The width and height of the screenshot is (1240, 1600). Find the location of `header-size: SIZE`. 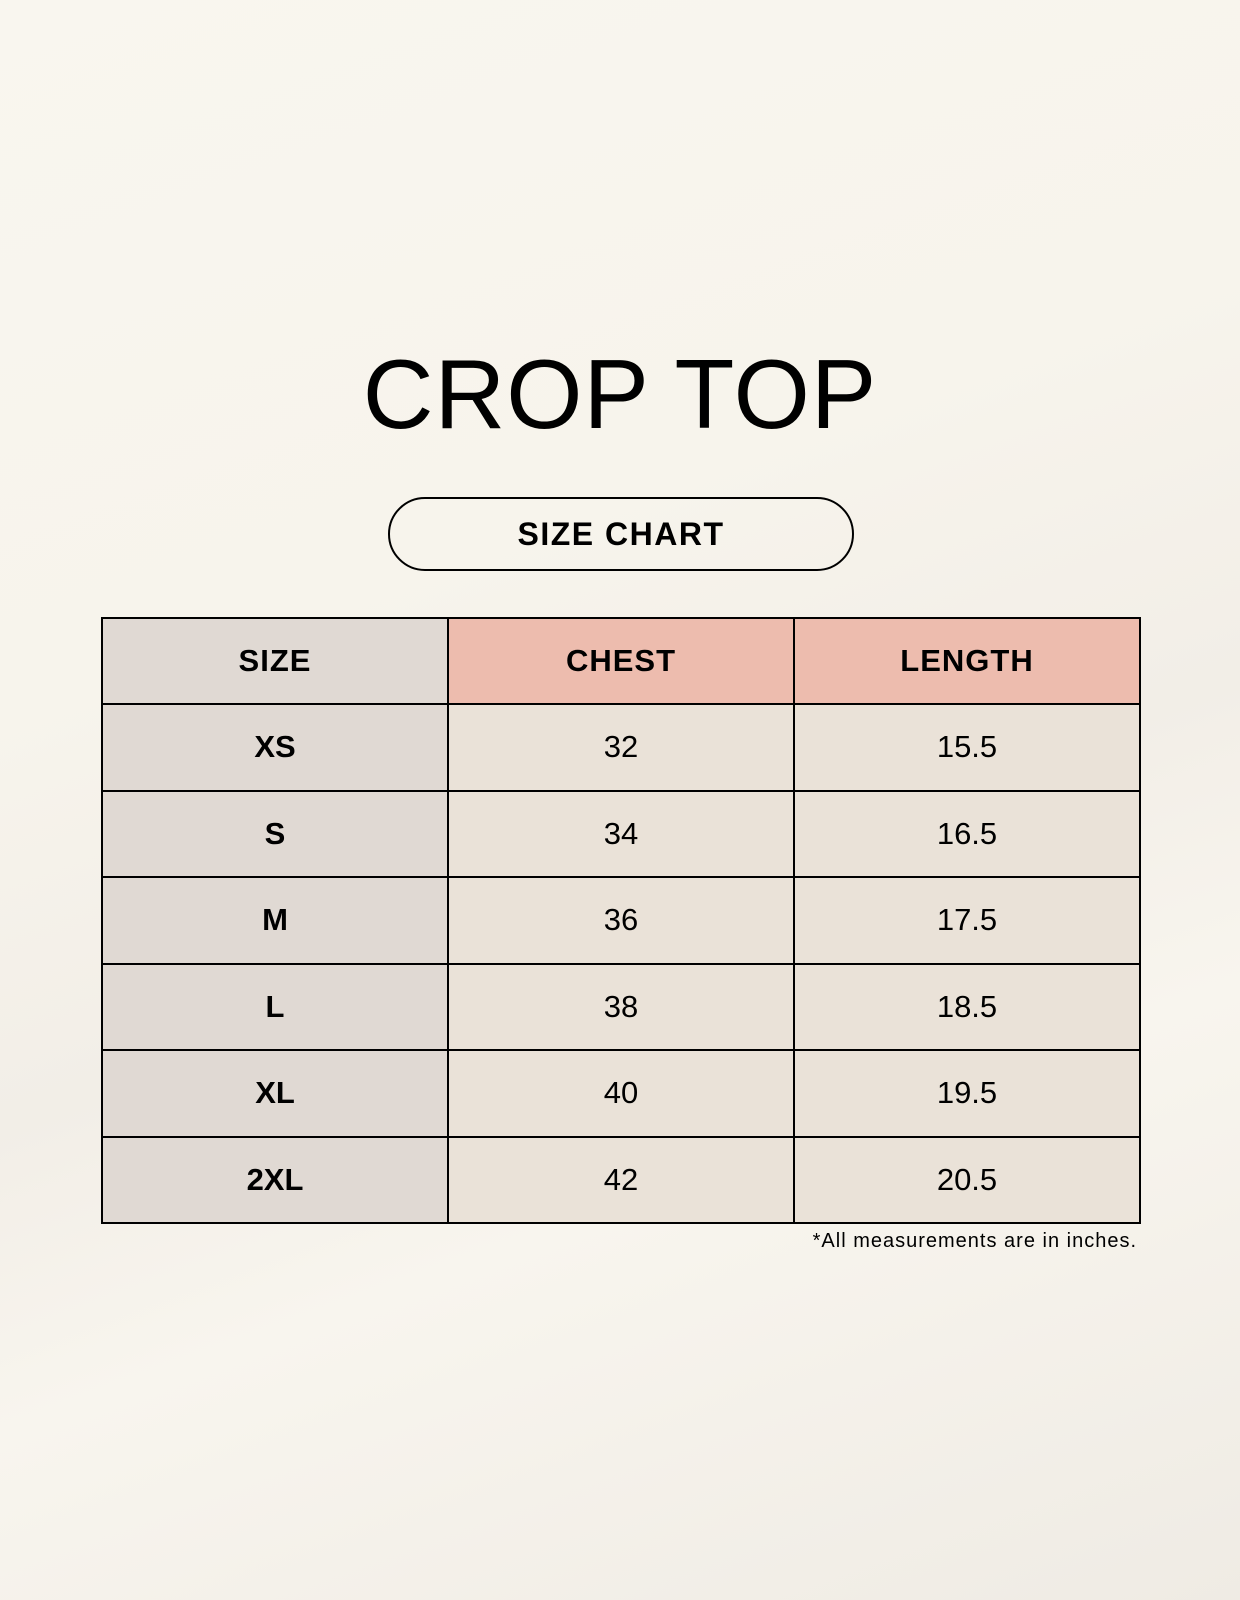

header-size: SIZE is located at coordinates (275, 661).